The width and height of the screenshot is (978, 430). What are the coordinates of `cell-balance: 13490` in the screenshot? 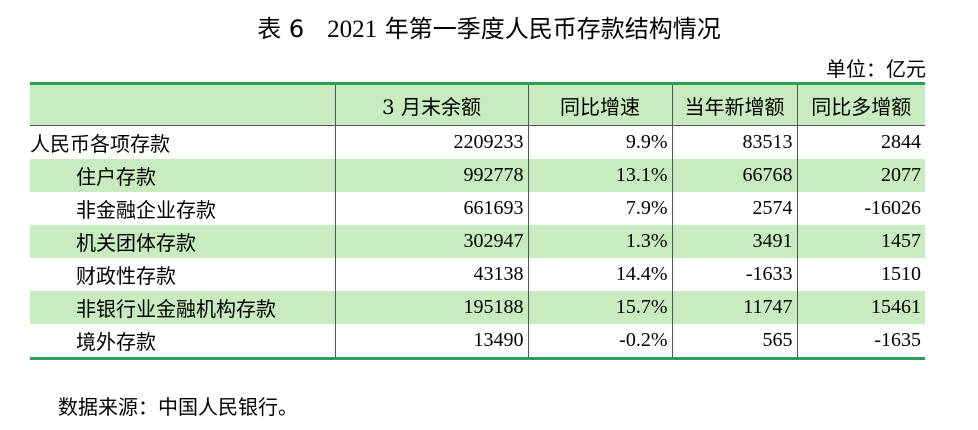 It's located at (431, 340).